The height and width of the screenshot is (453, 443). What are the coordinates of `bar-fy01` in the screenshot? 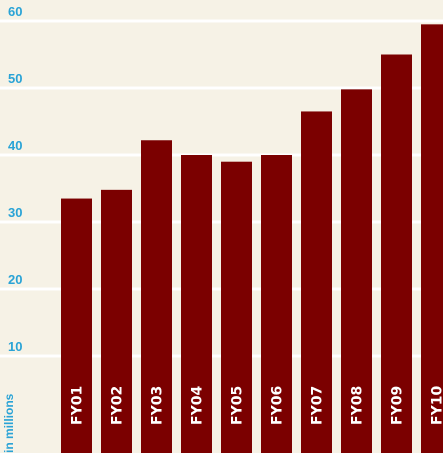 It's located at (76, 325).